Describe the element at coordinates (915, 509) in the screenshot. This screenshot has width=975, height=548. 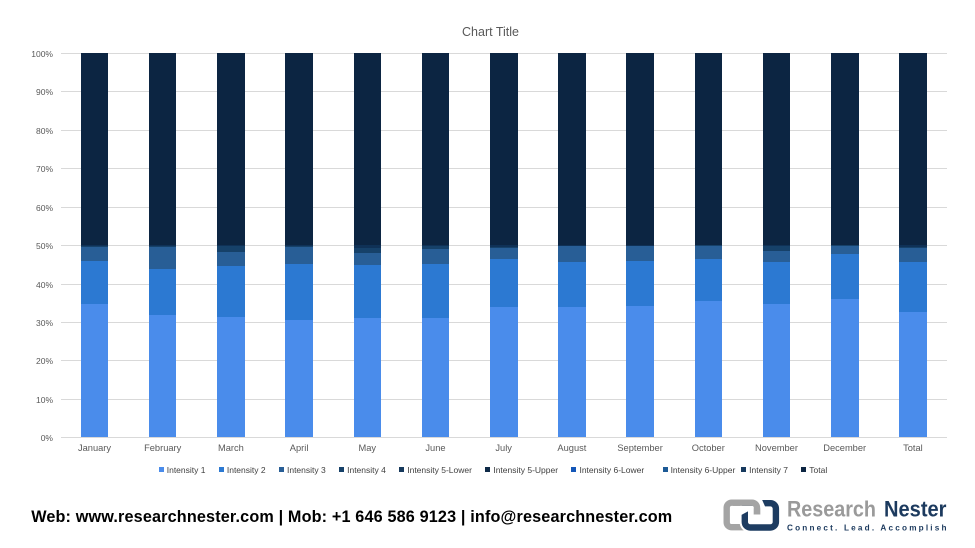
I see `svg-text: Nester` at that location.